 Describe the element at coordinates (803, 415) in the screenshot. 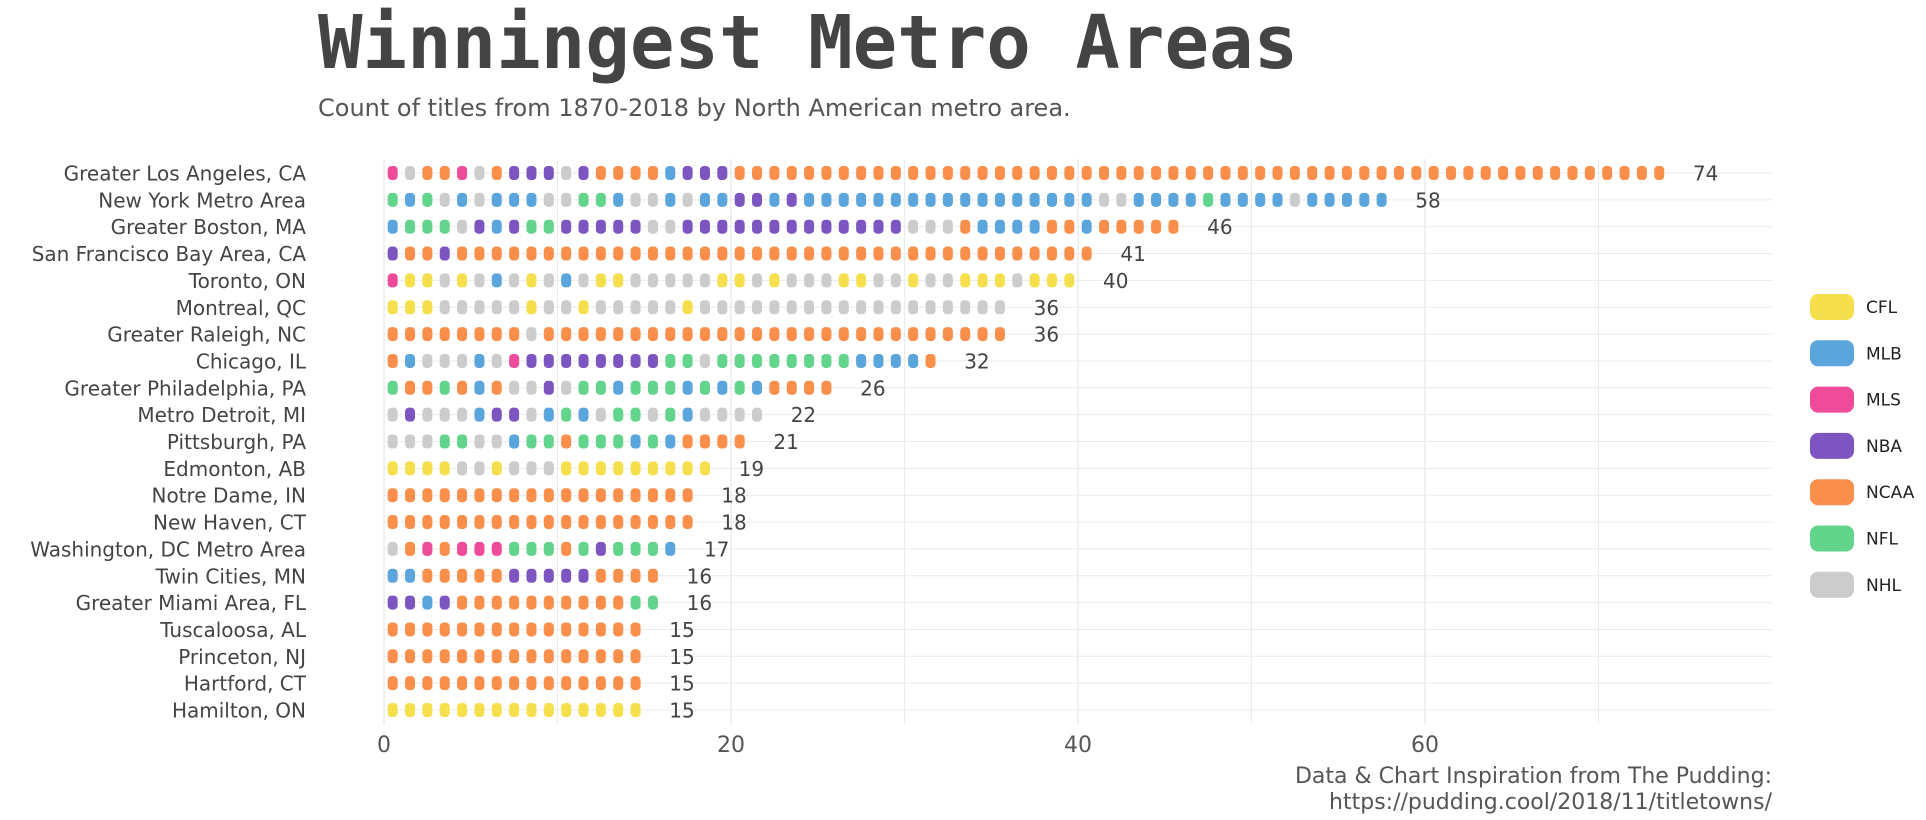

I see `value-label: 22` at that location.